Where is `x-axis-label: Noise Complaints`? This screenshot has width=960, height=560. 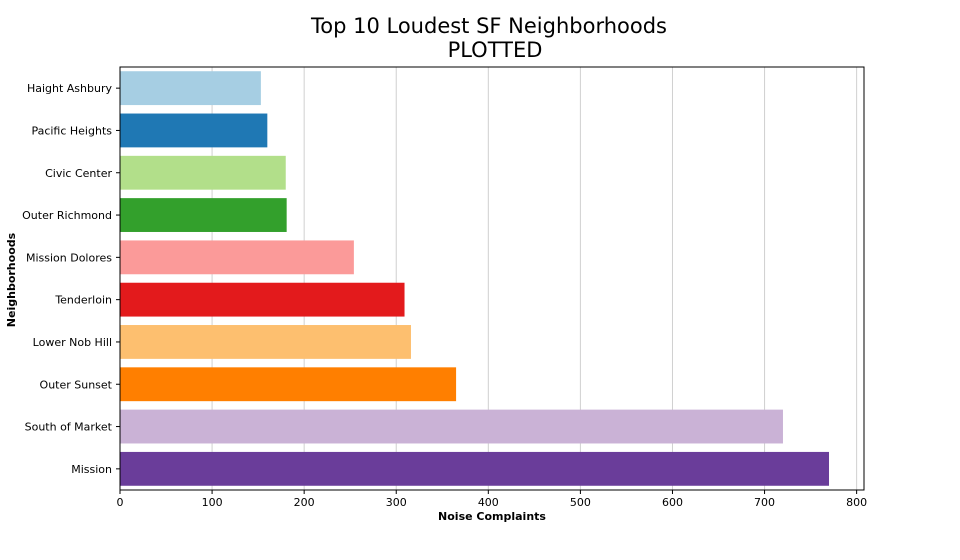
x-axis-label: Noise Complaints is located at coordinates (492, 516).